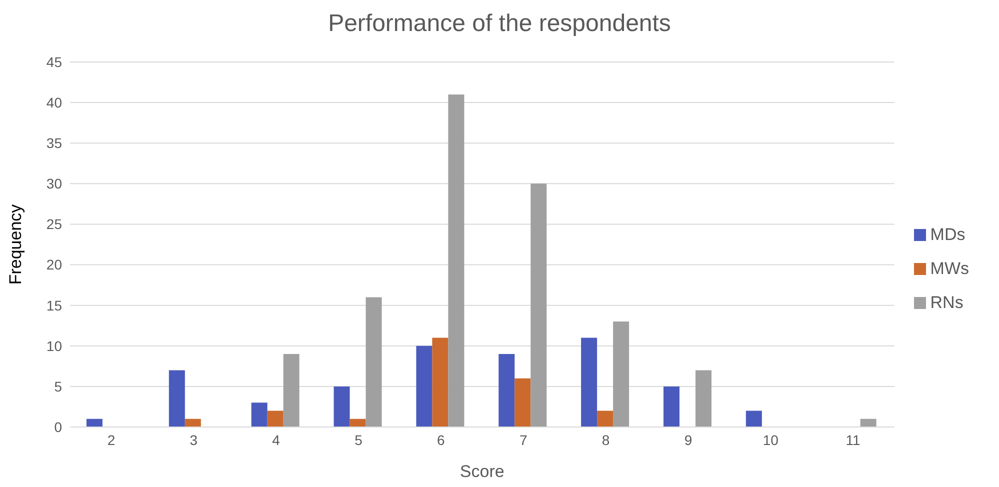 Image resolution: width=999 pixels, height=487 pixels. Describe the element at coordinates (54, 346) in the screenshot. I see `y-tick-label: 10` at that location.